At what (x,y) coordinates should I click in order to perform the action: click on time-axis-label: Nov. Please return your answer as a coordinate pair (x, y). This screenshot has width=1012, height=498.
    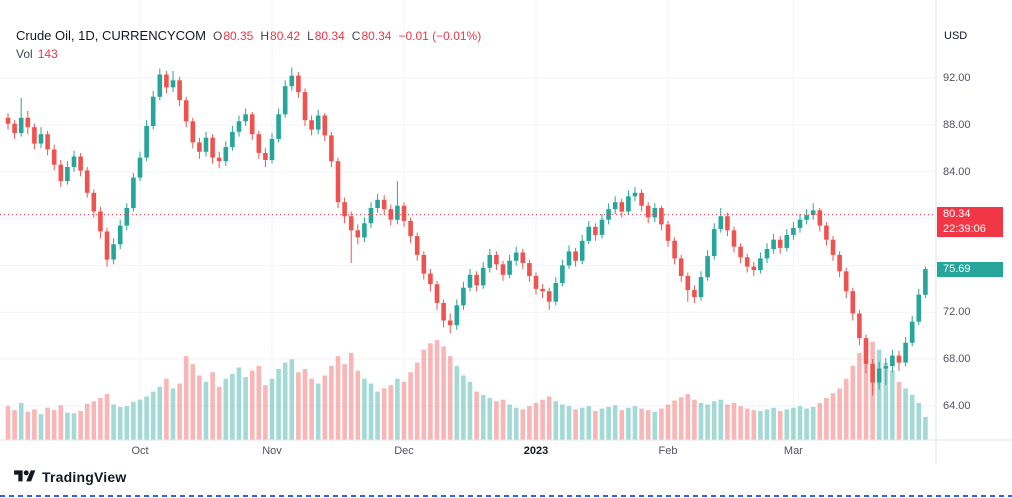
    Looking at the image, I should click on (272, 451).